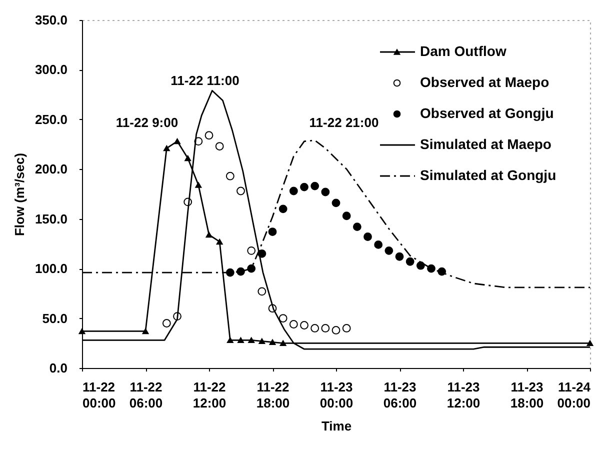 Image resolution: width=605 pixels, height=461 pixels. Describe the element at coordinates (463, 51) in the screenshot. I see `legend-label: Dam Outflow` at that location.